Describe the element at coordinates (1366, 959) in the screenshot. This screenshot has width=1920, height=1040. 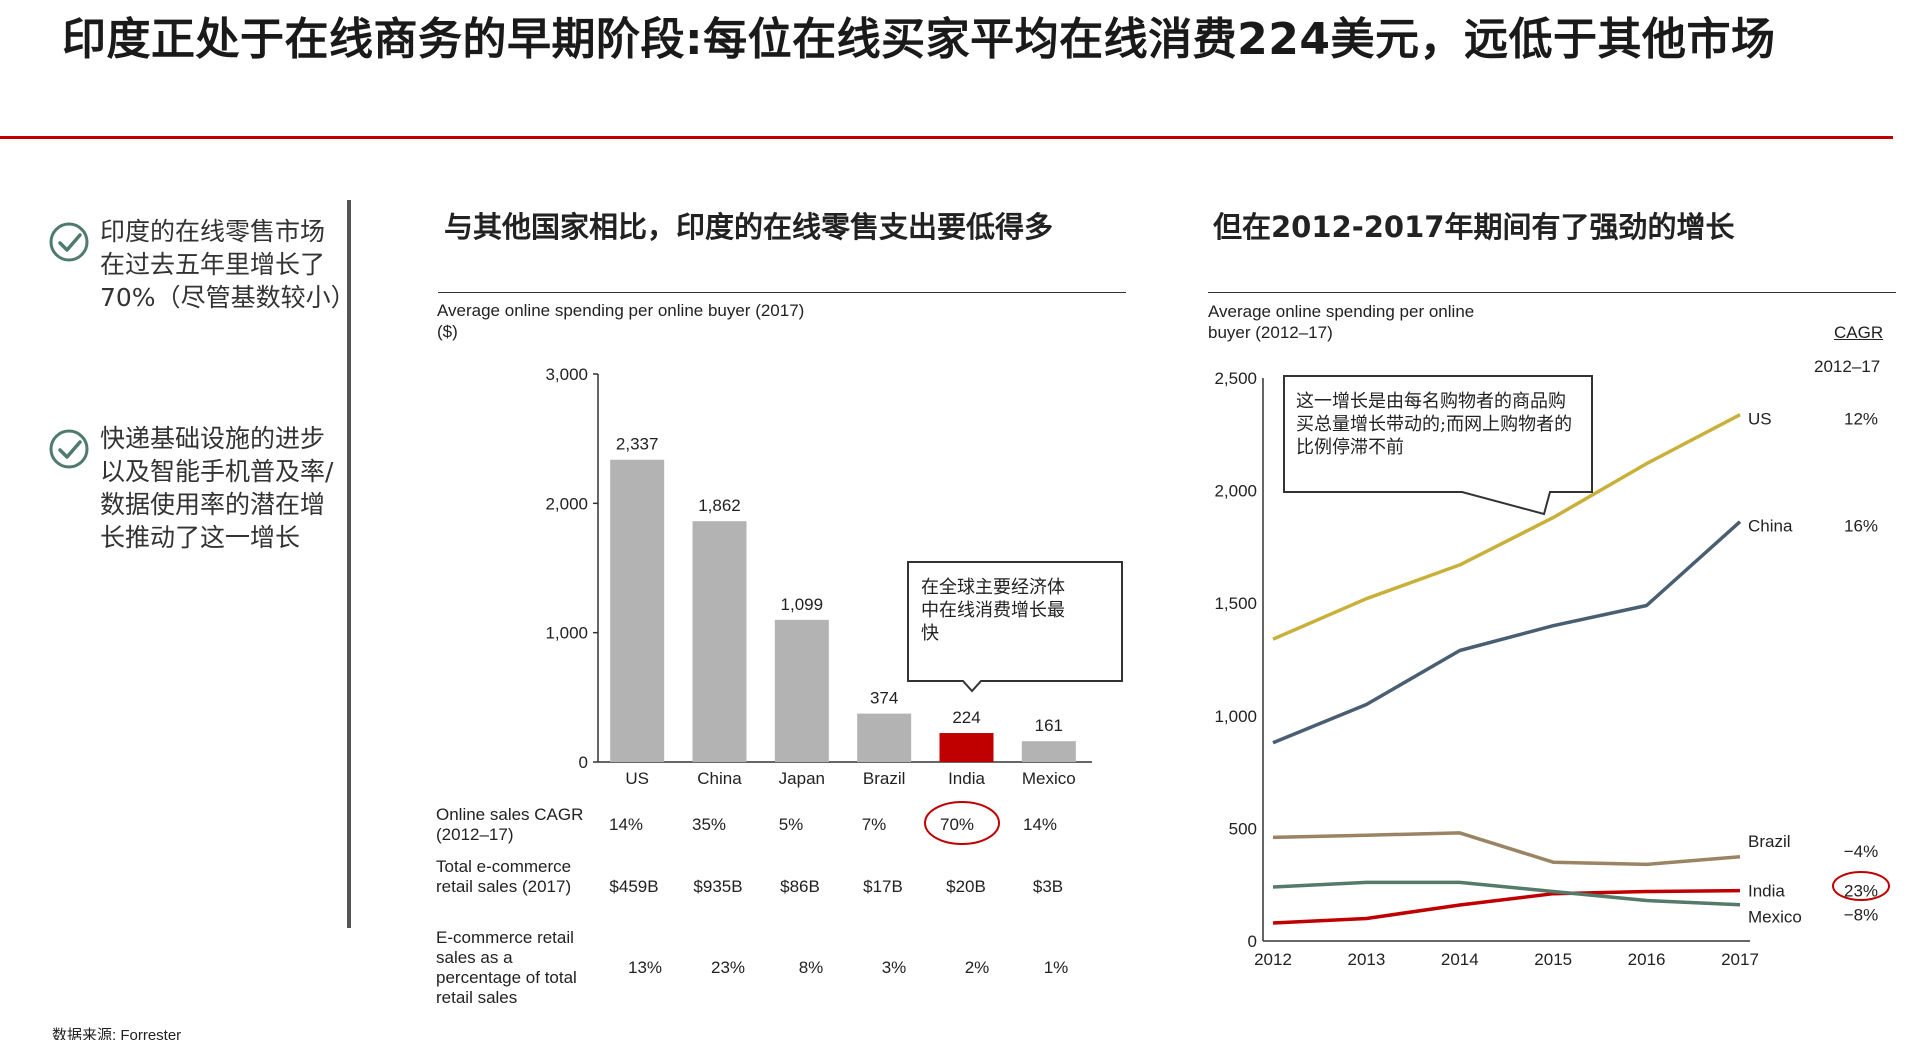
I see `x-tick-label: 2013` at that location.